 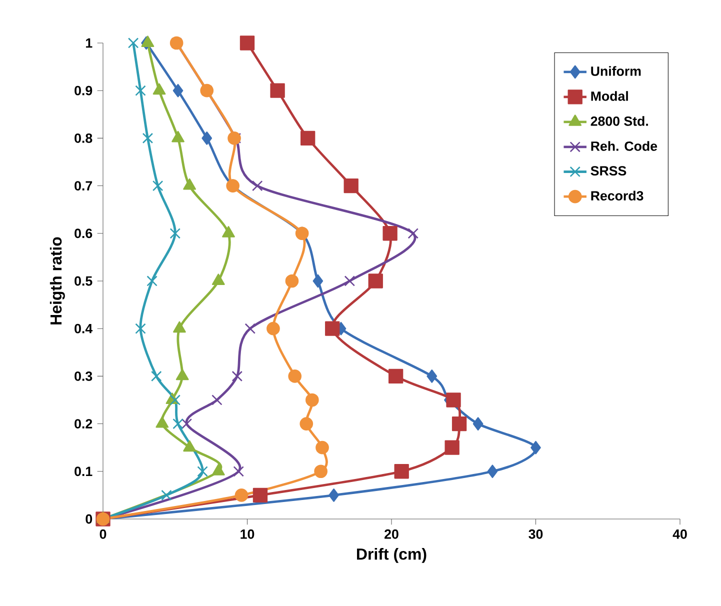 I want to click on x-tick-label: 0, so click(x=103, y=534).